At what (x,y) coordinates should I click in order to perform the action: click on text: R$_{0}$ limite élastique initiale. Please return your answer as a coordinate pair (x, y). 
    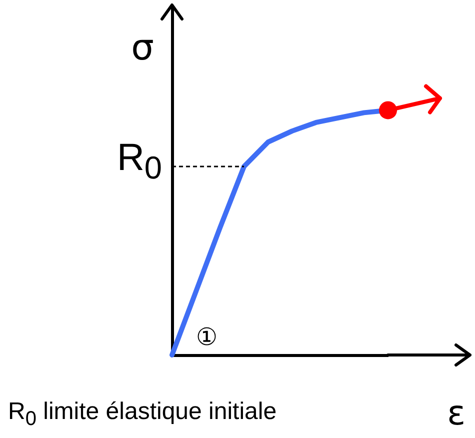
    Looking at the image, I should click on (142, 414).